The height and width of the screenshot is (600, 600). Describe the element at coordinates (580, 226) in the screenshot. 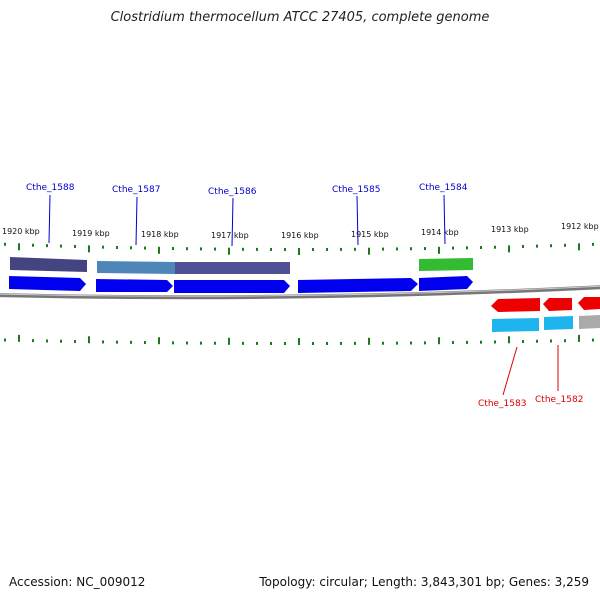

I see `scale-label: 1912 kbp` at that location.